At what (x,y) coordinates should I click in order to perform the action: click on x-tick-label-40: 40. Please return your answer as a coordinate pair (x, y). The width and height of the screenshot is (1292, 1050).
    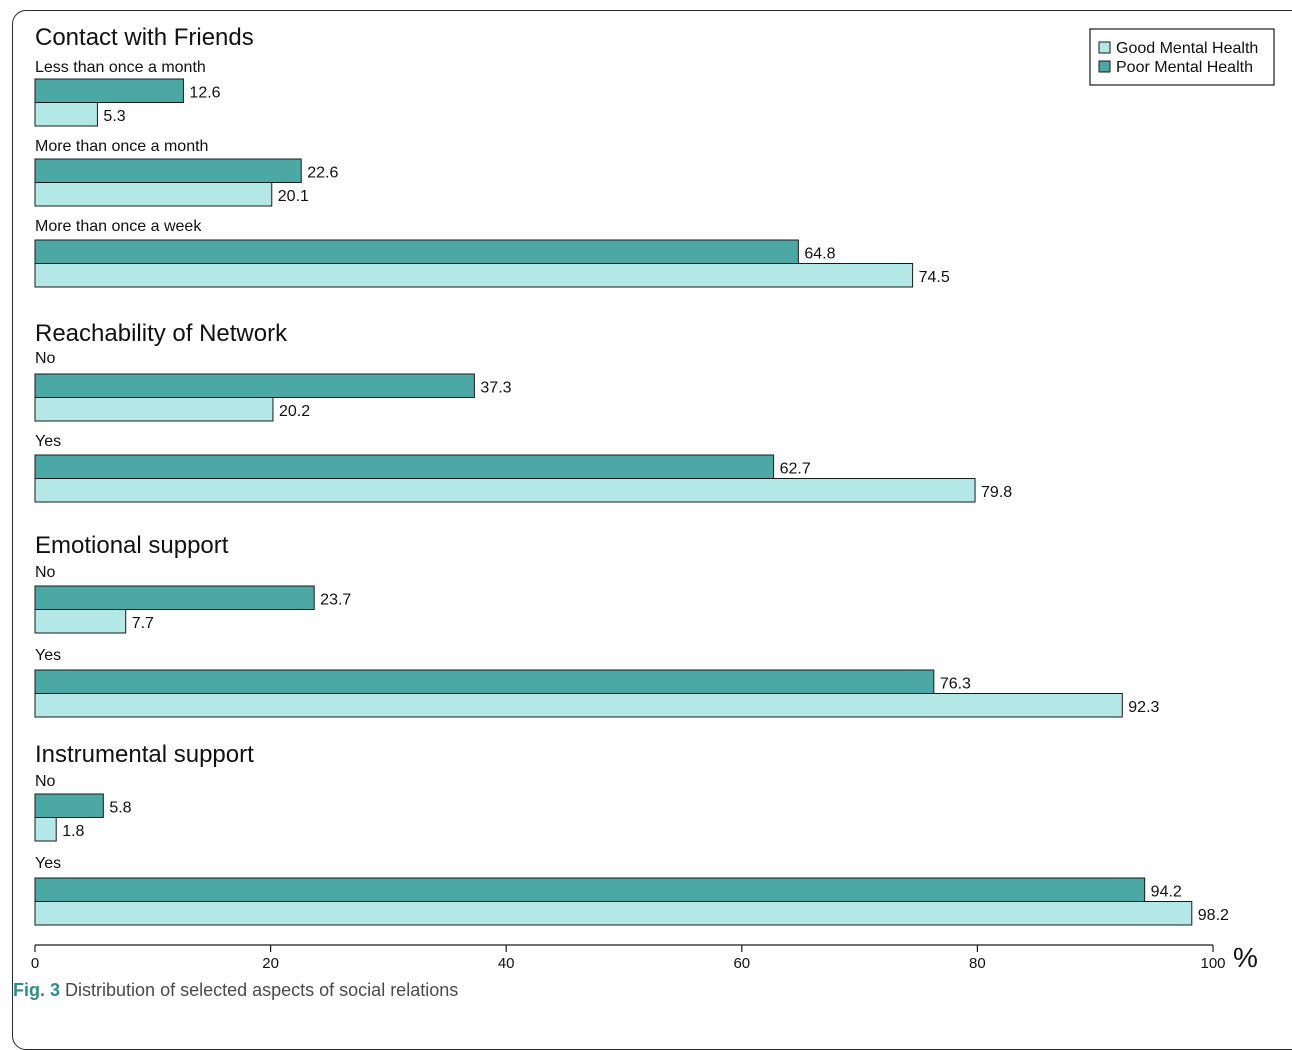
    Looking at the image, I should click on (506, 963).